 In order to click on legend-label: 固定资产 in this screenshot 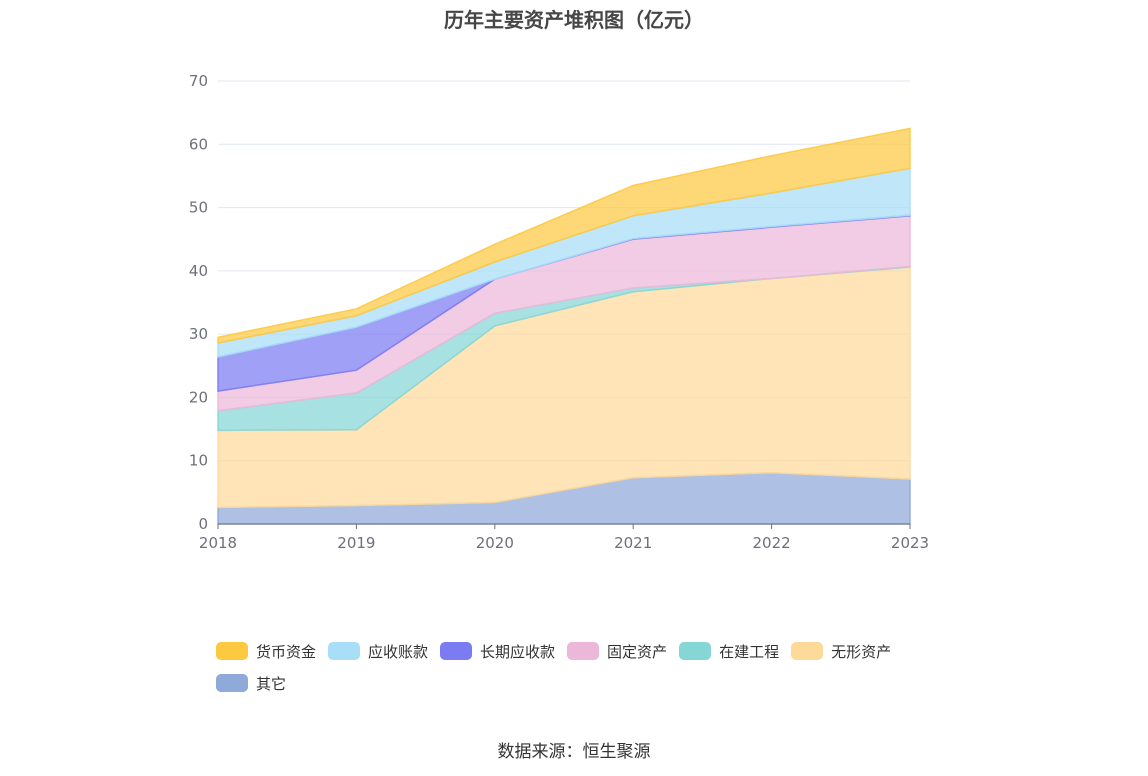, I will do `click(637, 651)`.